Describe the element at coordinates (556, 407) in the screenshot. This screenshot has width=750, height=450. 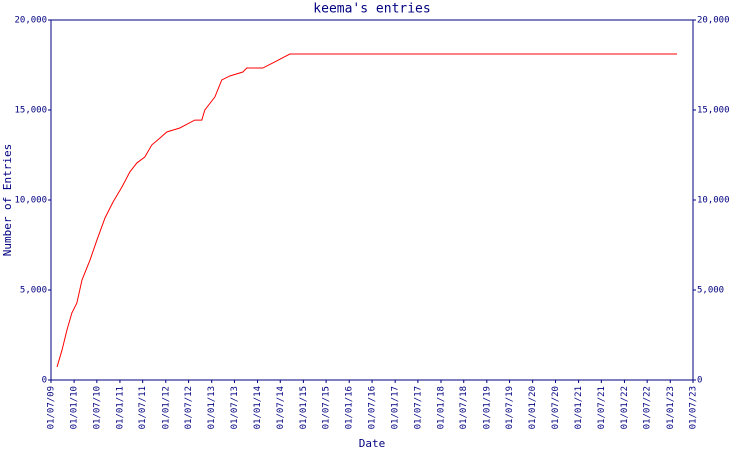
I see `x-tick-label: 01/07/20` at that location.